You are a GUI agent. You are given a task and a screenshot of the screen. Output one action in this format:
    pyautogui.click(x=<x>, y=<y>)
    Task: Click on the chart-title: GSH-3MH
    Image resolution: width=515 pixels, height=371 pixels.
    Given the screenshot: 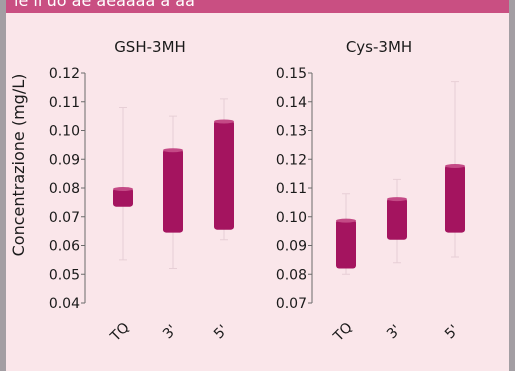 What is the action you would take?
    pyautogui.click(x=150, y=47)
    